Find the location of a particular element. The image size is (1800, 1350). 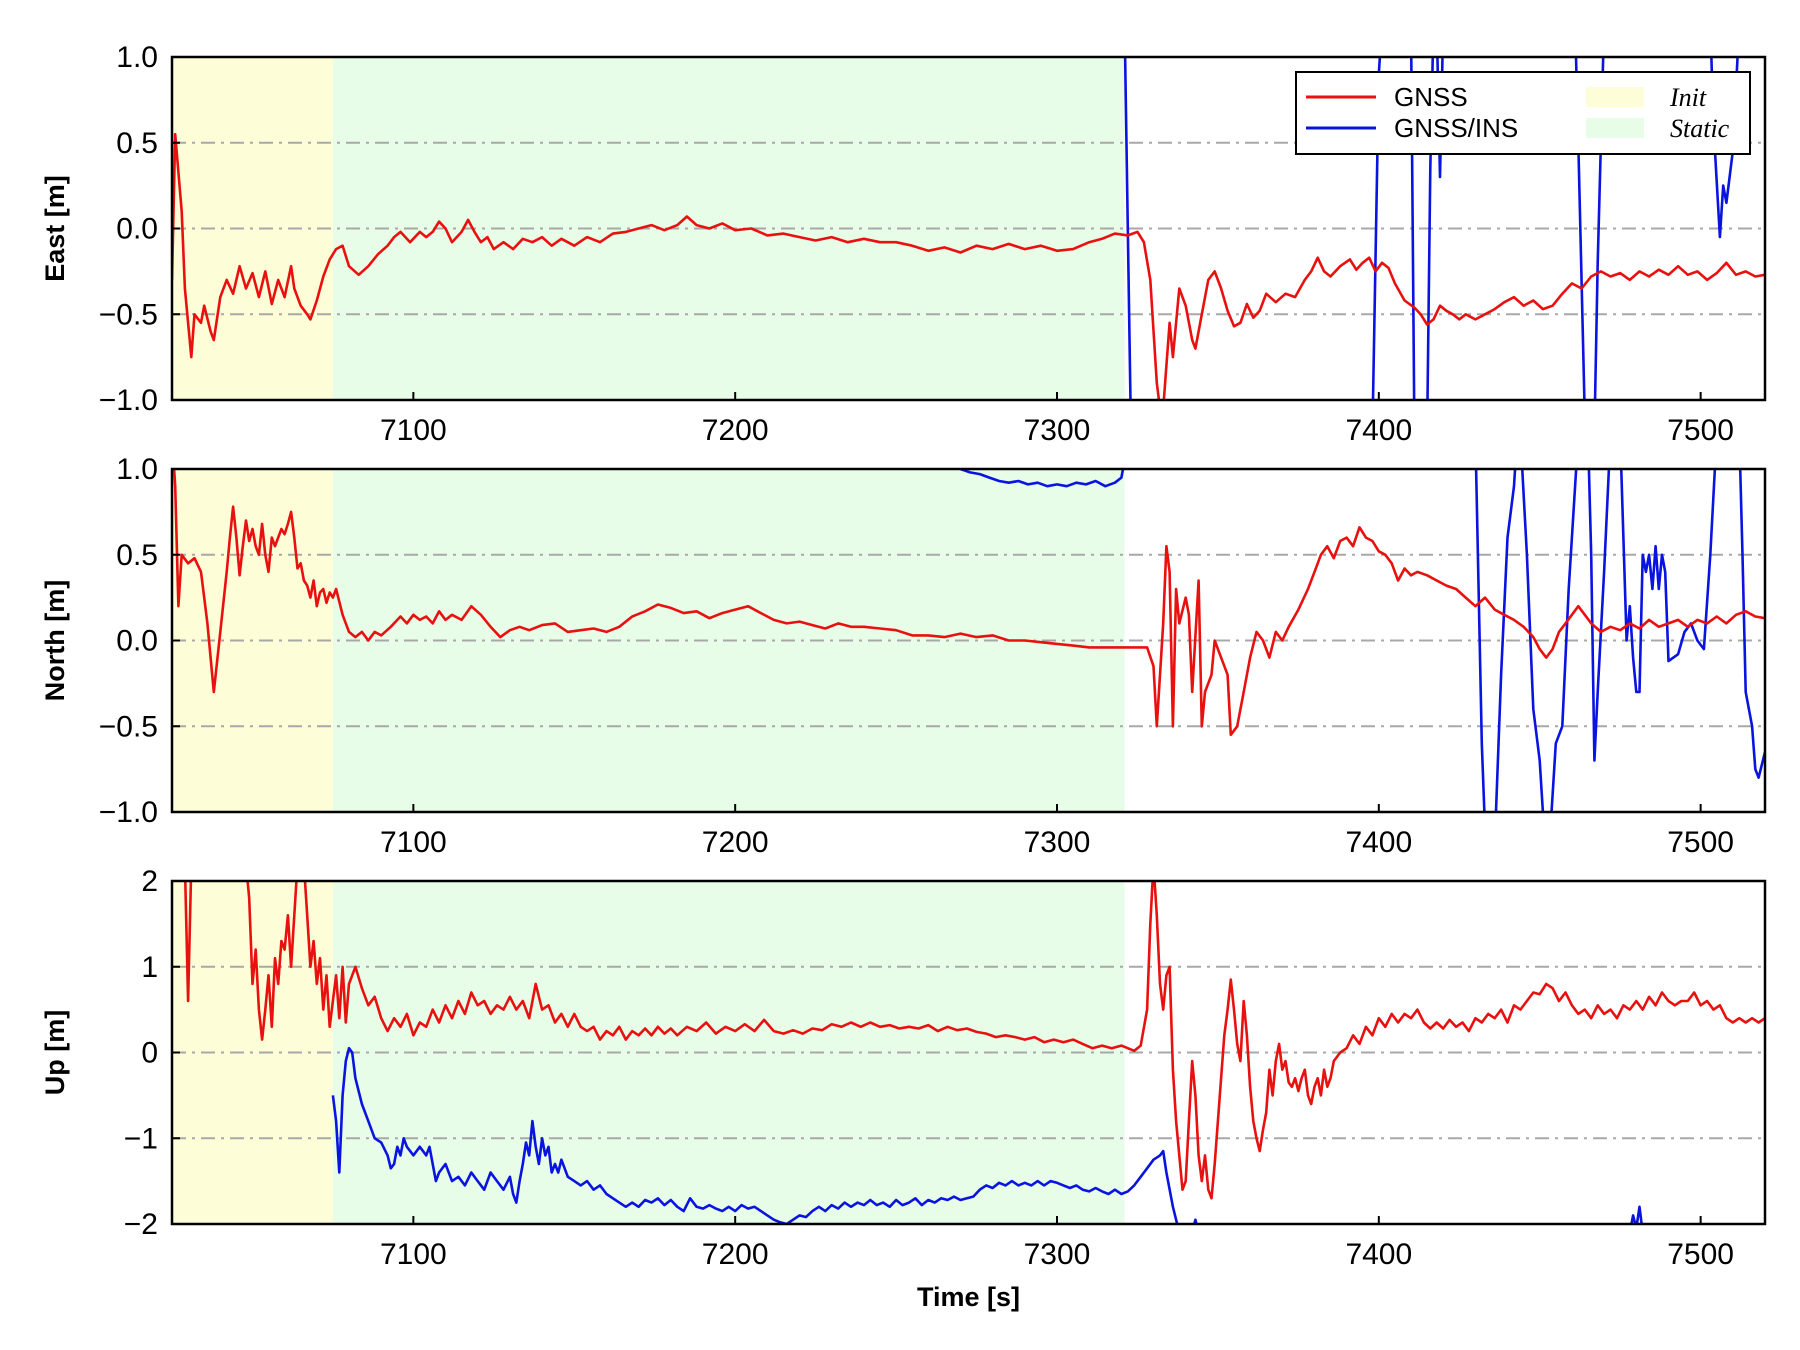

x-axis-label: Time [s] is located at coordinates (968, 1297).